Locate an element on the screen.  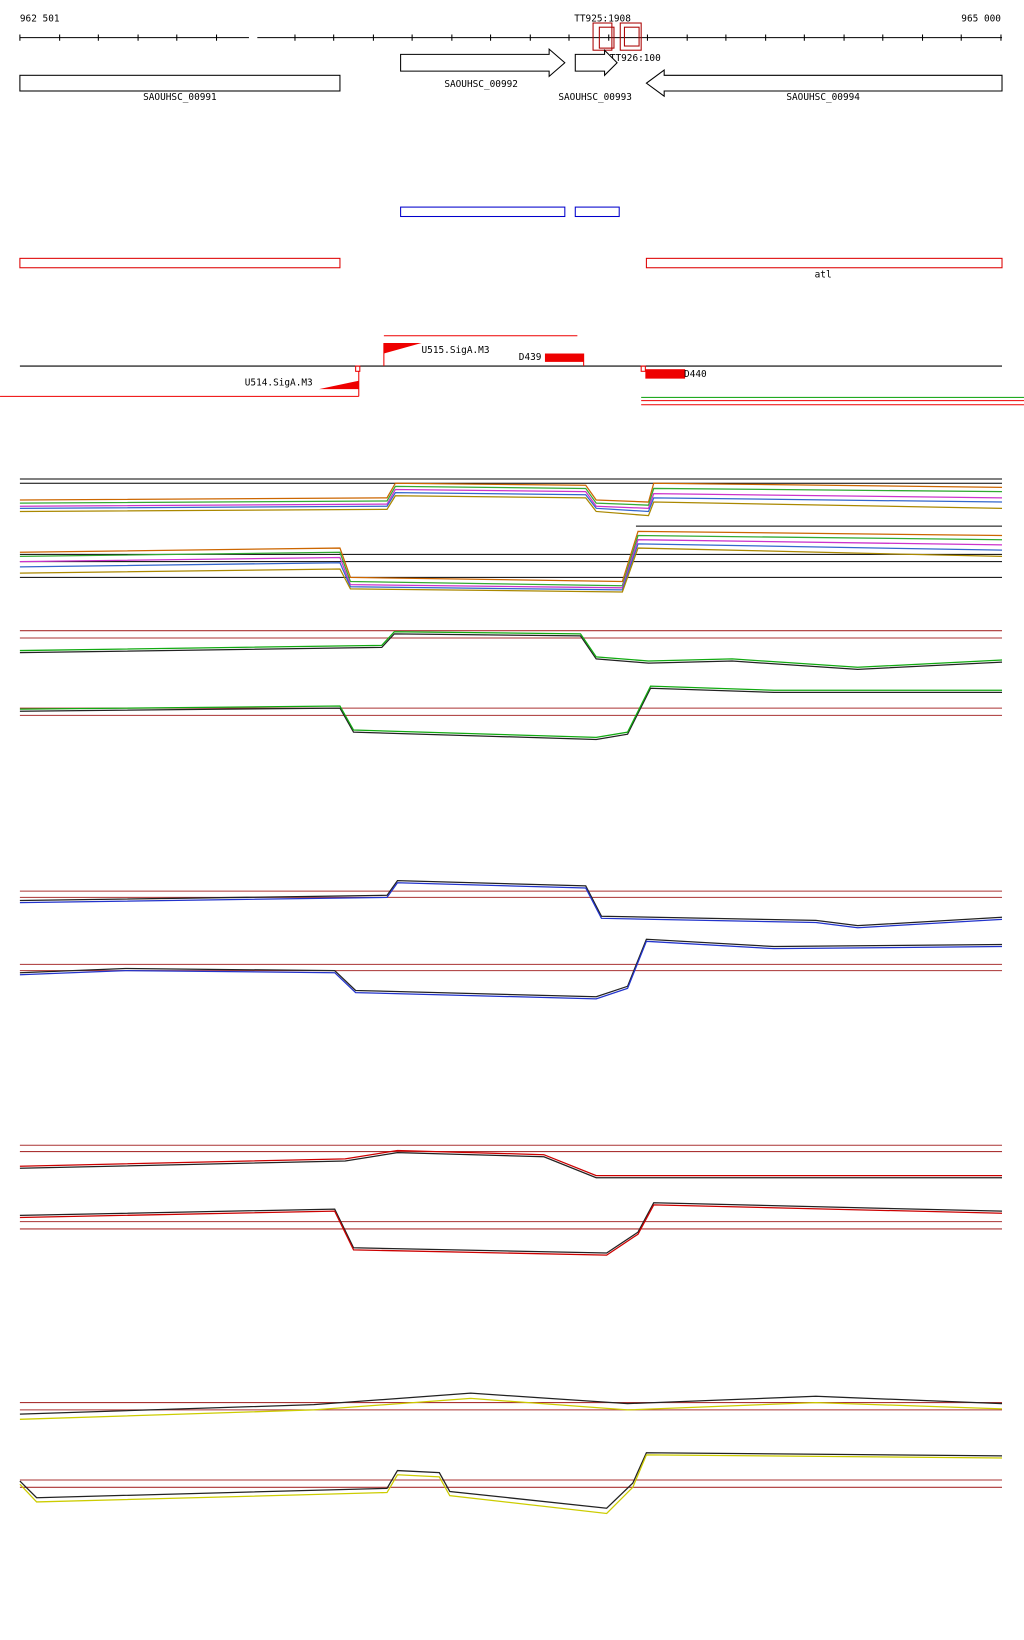
regulatory: U515.SigA.M3 D439 U514.SigA.M3 D440 is located at coordinates (512, 370).